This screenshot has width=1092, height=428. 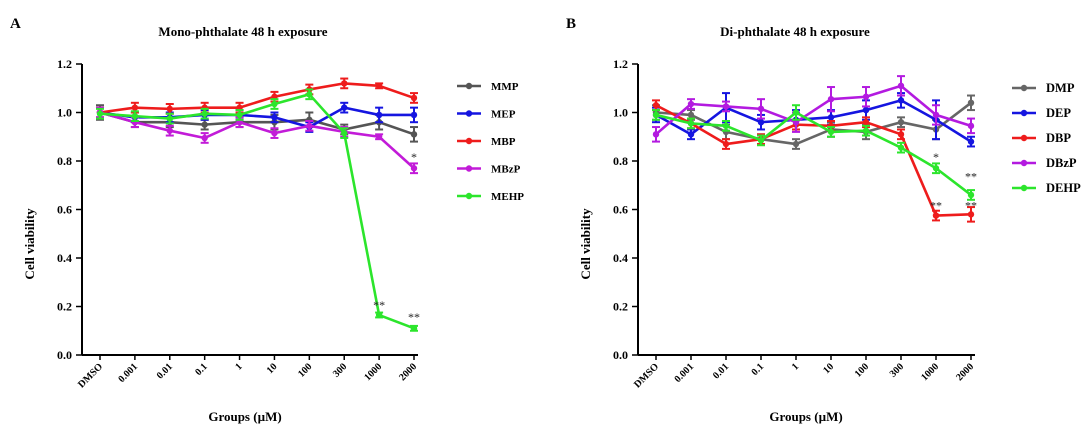 I want to click on panel-a-ylabel: Cell viability, so click(x=29, y=244).